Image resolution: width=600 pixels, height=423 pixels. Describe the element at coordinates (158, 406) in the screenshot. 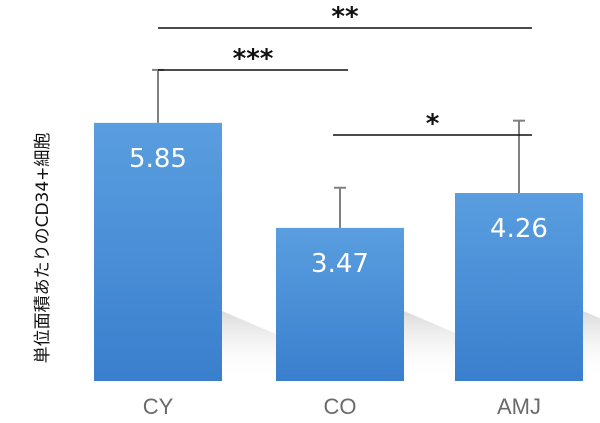

I see `category-label-cy: CY` at that location.